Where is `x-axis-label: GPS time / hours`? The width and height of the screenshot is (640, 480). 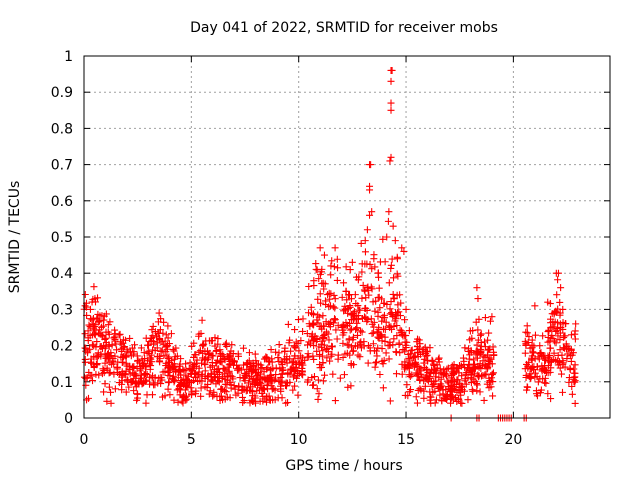
x-axis-label: GPS time / hours is located at coordinates (343, 466).